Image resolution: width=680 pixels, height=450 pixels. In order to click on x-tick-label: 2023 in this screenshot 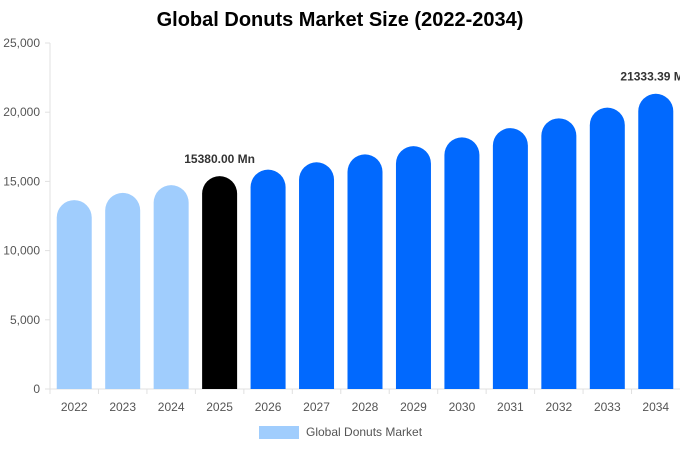, I will do `click(122, 407)`.